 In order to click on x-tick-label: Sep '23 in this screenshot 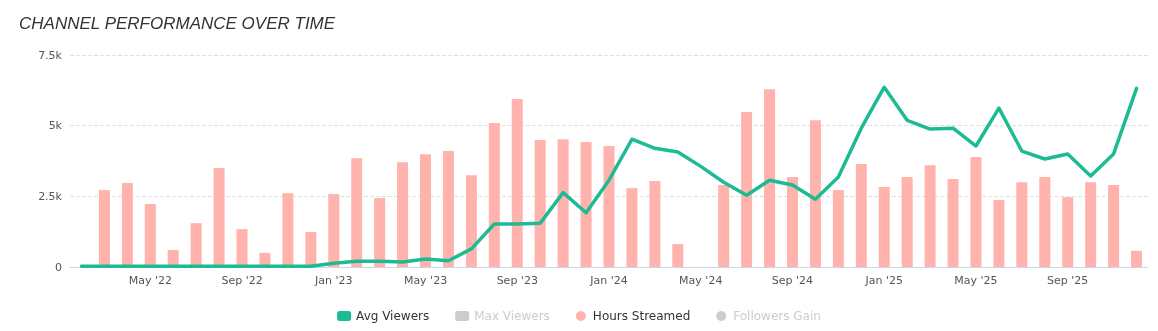, I will do `click(517, 280)`.